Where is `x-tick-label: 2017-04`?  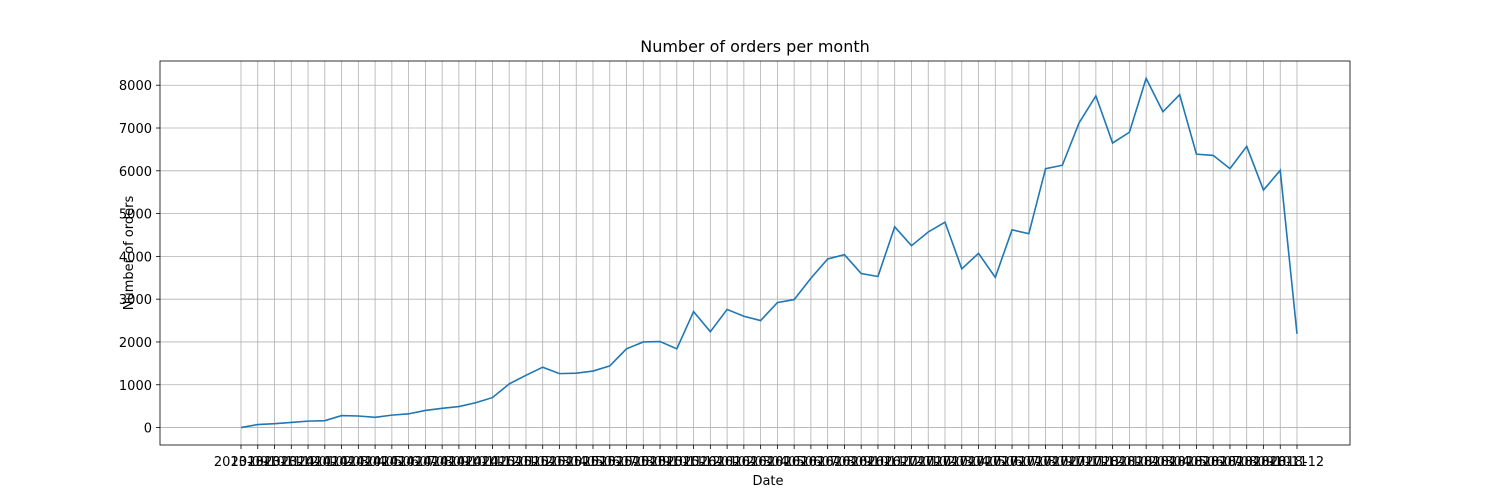 x-tick-label: 2017-04 is located at coordinates (962, 462).